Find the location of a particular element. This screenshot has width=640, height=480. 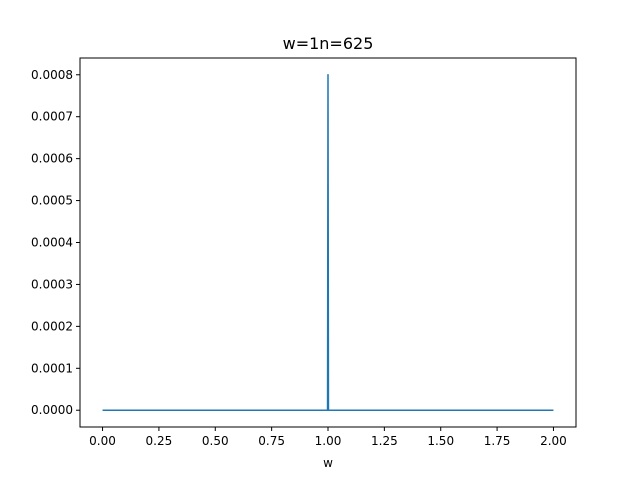

y-tick-label: 0.0007 is located at coordinates (52, 117).